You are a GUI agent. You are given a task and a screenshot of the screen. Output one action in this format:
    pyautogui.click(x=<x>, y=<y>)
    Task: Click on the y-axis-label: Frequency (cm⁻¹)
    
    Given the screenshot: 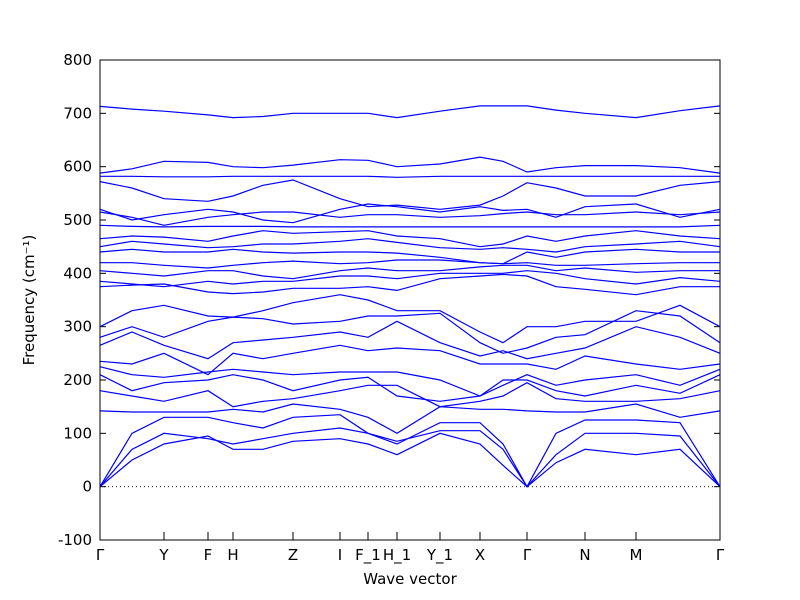 What is the action you would take?
    pyautogui.click(x=29, y=300)
    